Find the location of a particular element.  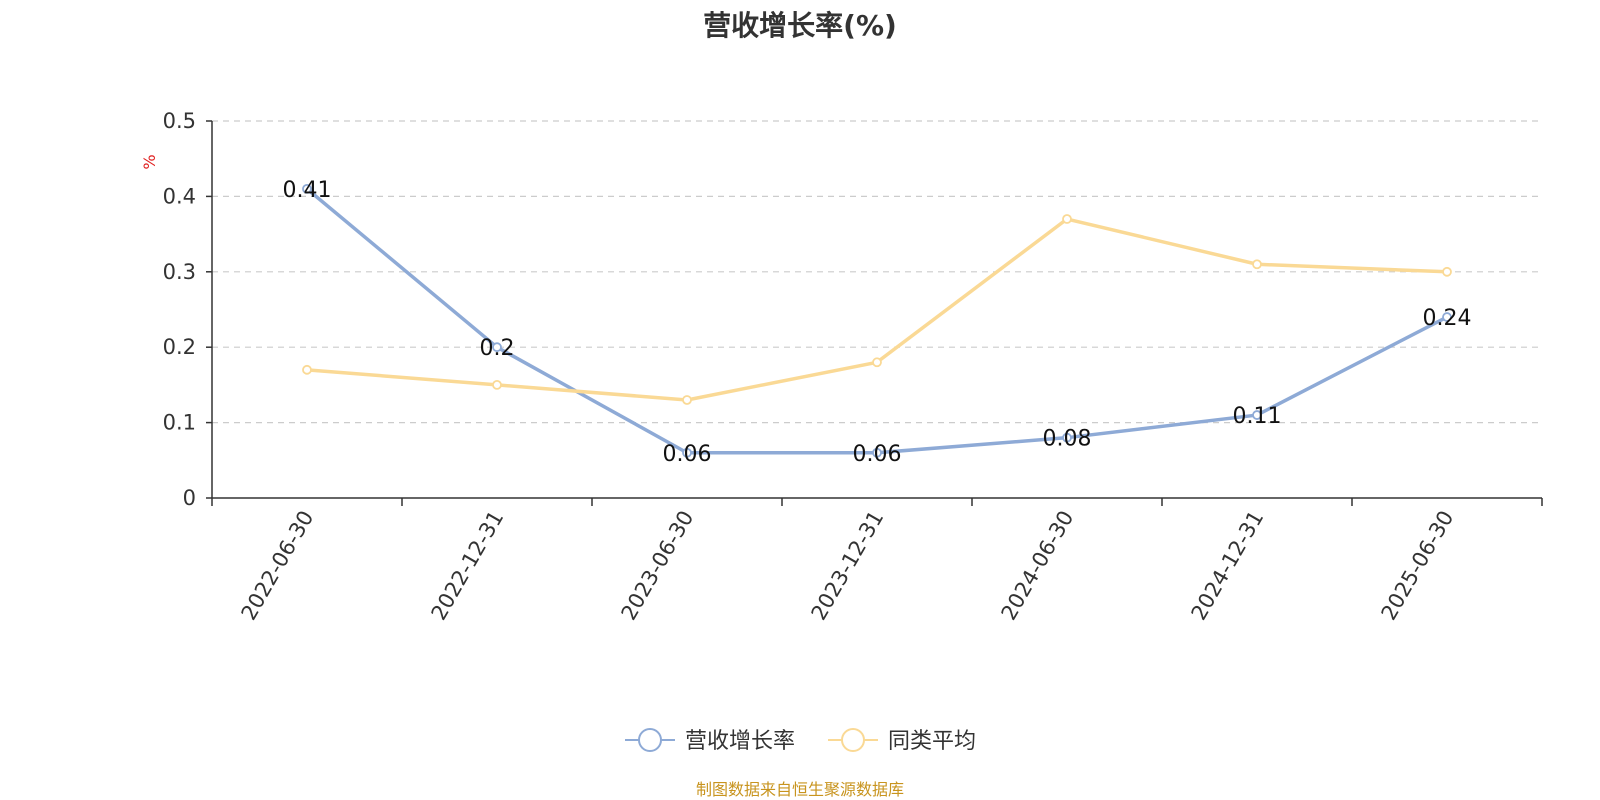

x-tick-label: 2025-06-30 is located at coordinates (1418, 566).